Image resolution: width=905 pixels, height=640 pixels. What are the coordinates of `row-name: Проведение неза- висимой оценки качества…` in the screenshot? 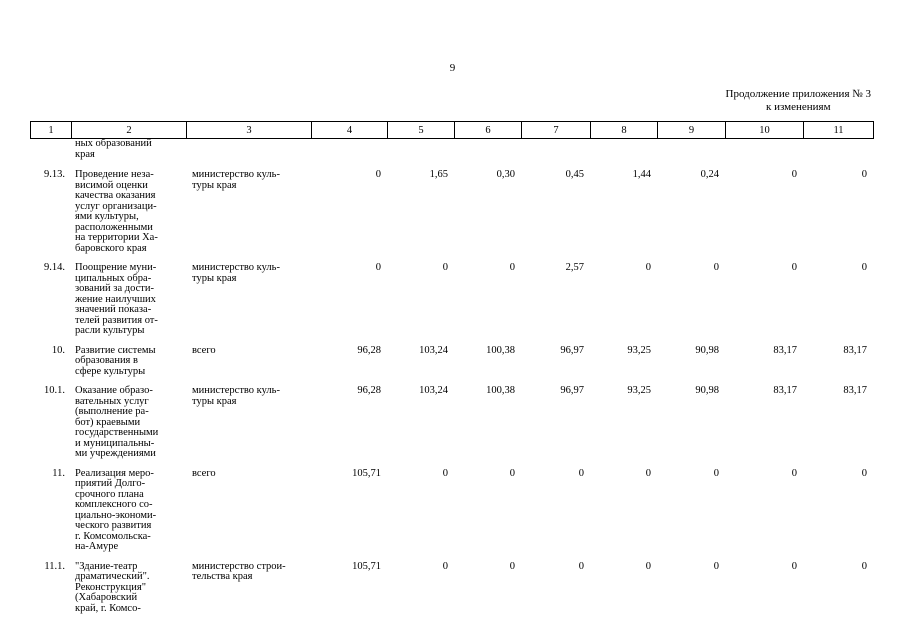 It's located at (116, 211).